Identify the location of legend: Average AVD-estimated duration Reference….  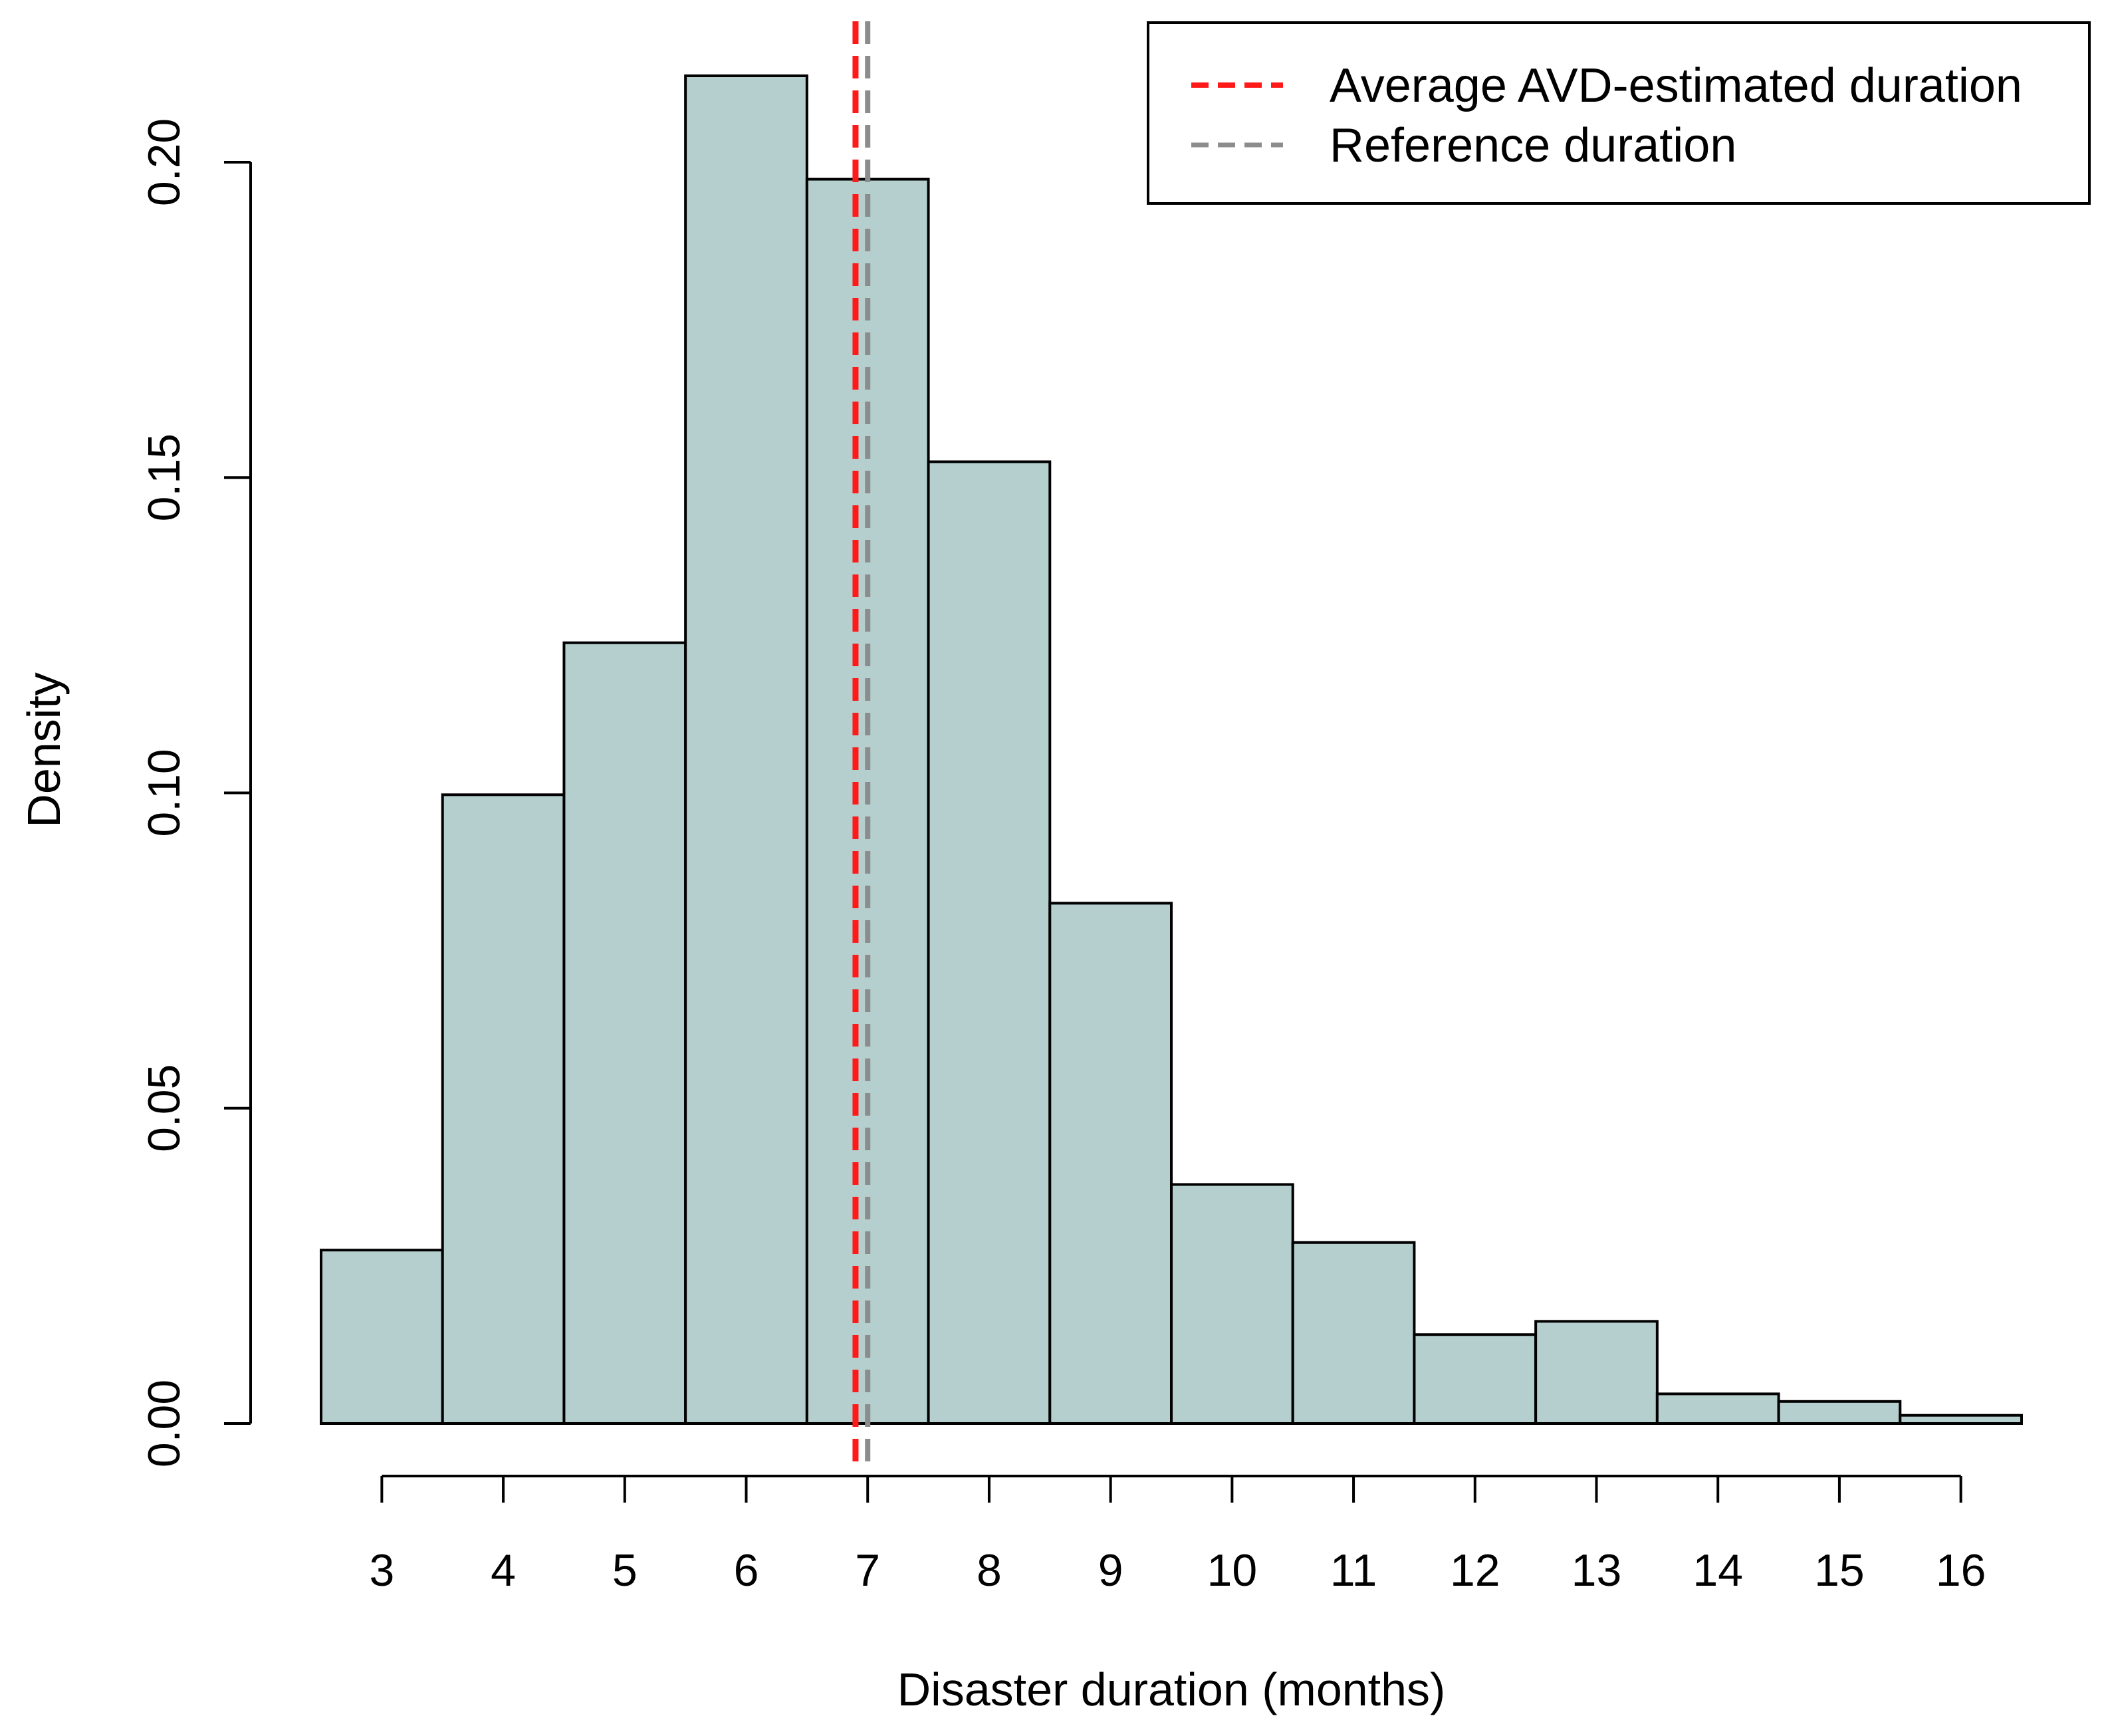
(1619, 113).